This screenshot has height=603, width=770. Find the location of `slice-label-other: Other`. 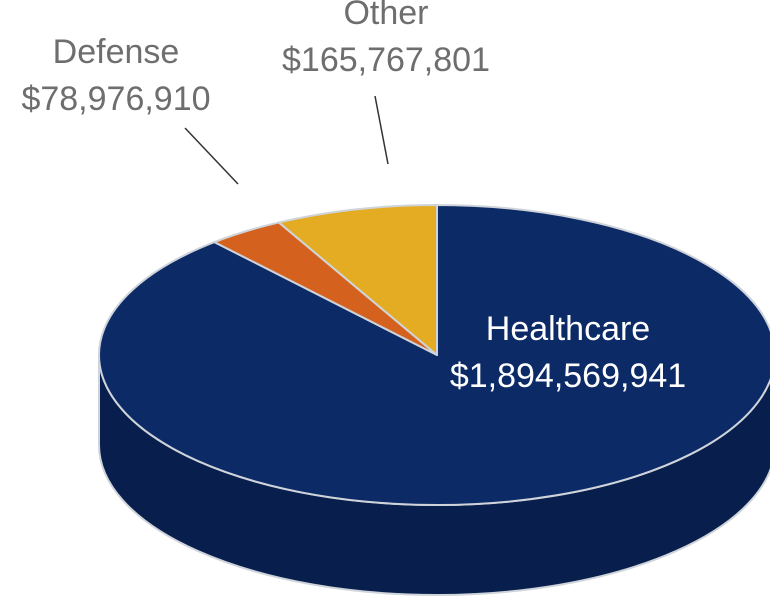

slice-label-other: Other is located at coordinates (385, 16).